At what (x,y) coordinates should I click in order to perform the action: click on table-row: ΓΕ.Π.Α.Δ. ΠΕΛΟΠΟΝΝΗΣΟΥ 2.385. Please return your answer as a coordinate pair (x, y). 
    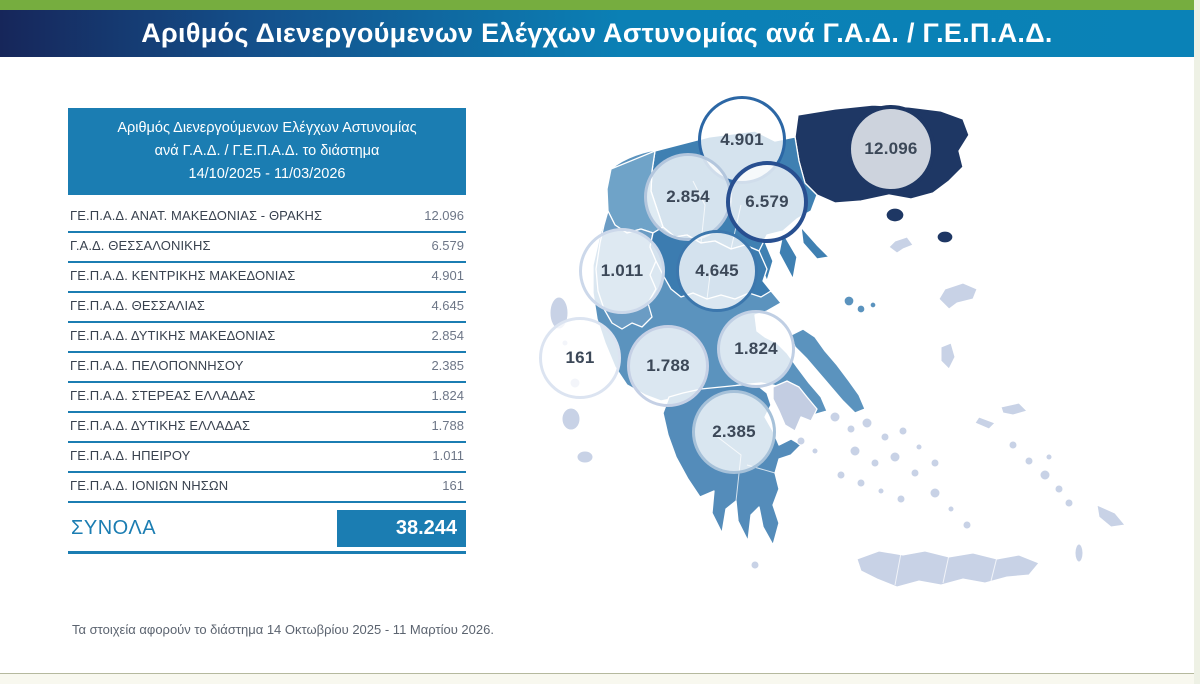
    Looking at the image, I should click on (267, 368).